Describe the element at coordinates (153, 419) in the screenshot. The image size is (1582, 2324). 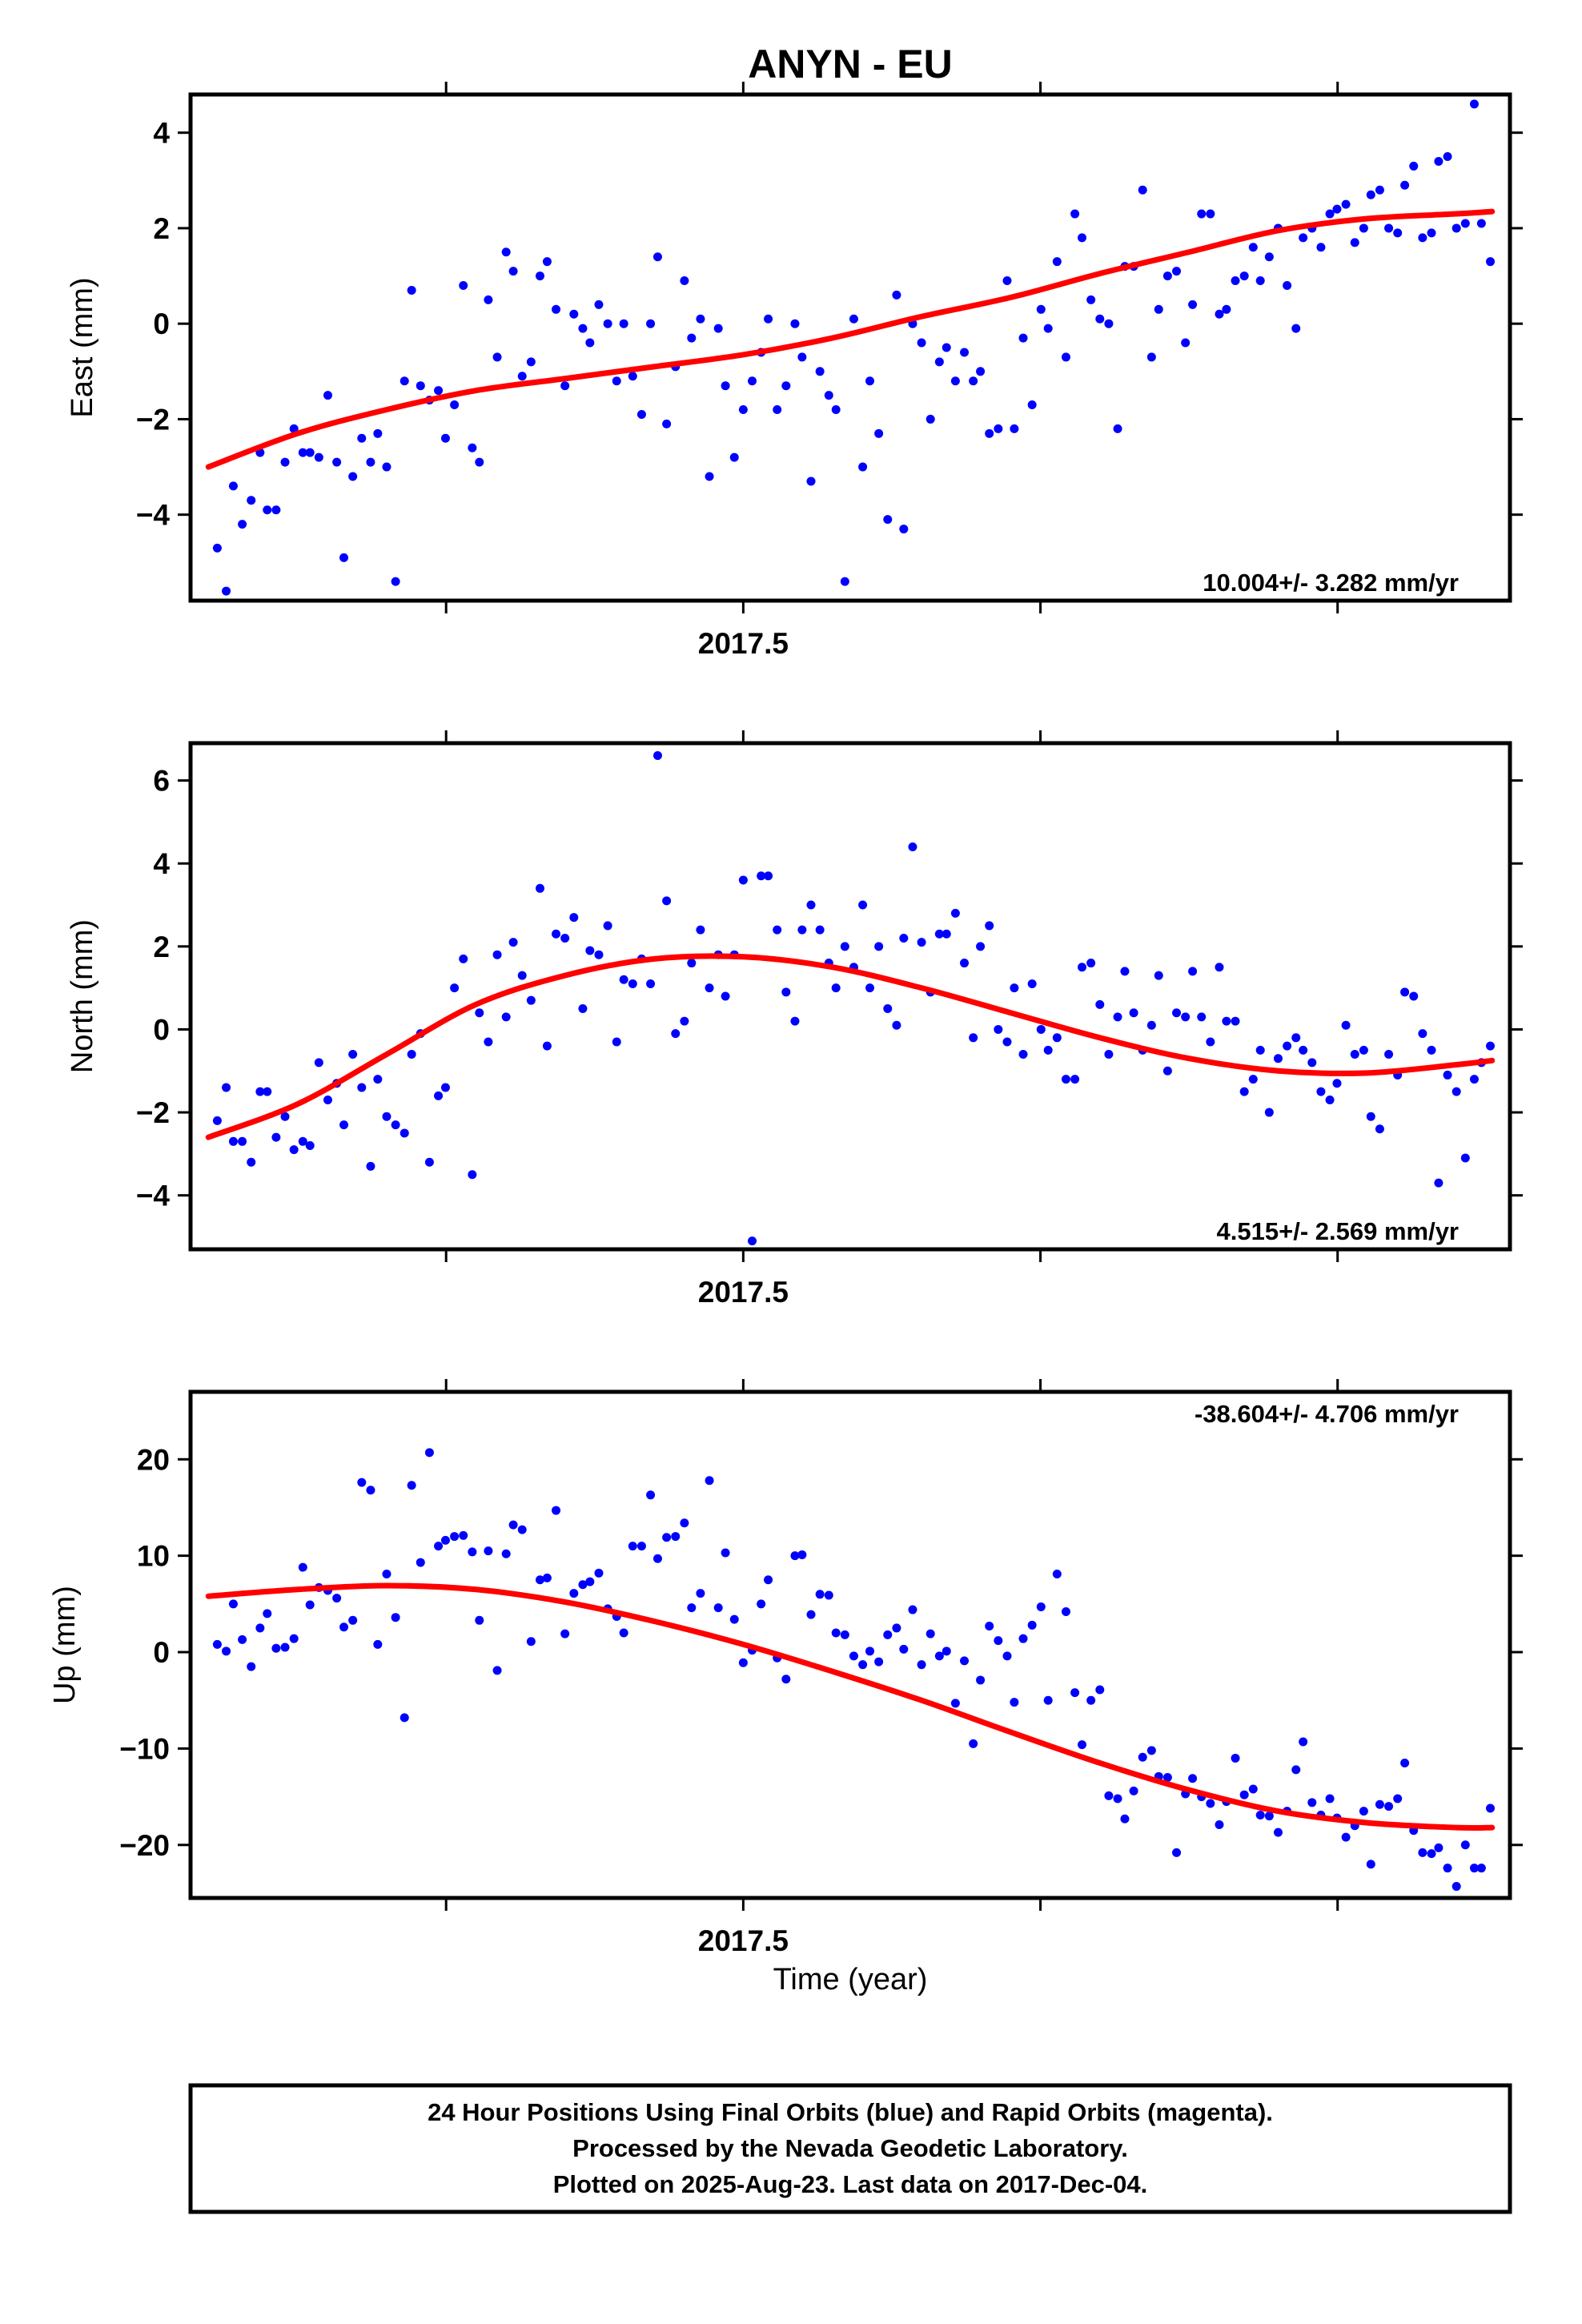
I see `east-ytick-label: −2` at that location.